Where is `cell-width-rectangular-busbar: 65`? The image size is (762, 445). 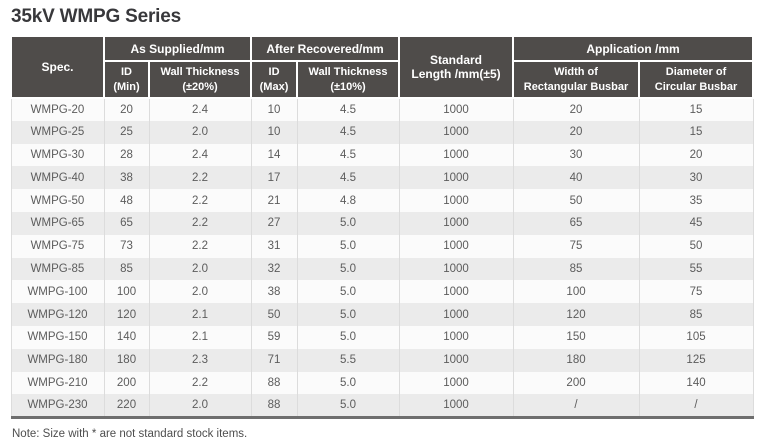 cell-width-rectangular-busbar: 65 is located at coordinates (576, 223).